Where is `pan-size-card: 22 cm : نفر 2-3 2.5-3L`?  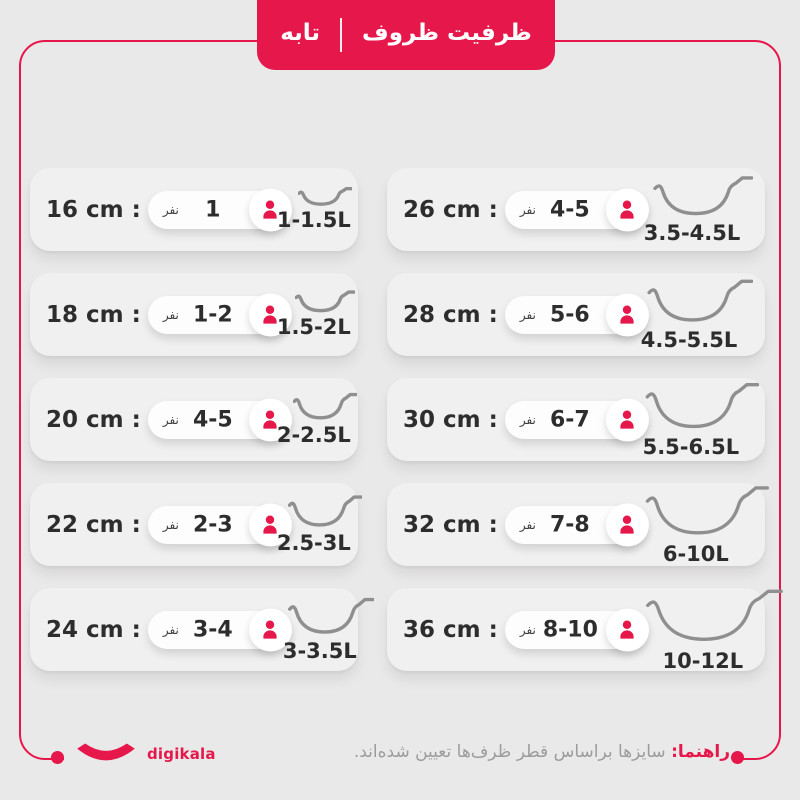 pan-size-card: 22 cm : نفر 2-3 2.5-3L is located at coordinates (194, 524).